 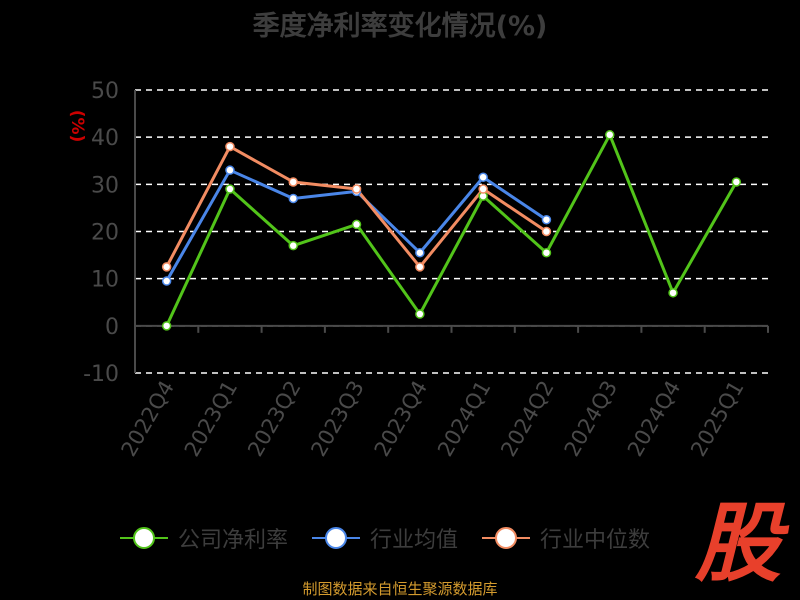 I want to click on legend-label-company: 公司净利率, so click(x=233, y=540).